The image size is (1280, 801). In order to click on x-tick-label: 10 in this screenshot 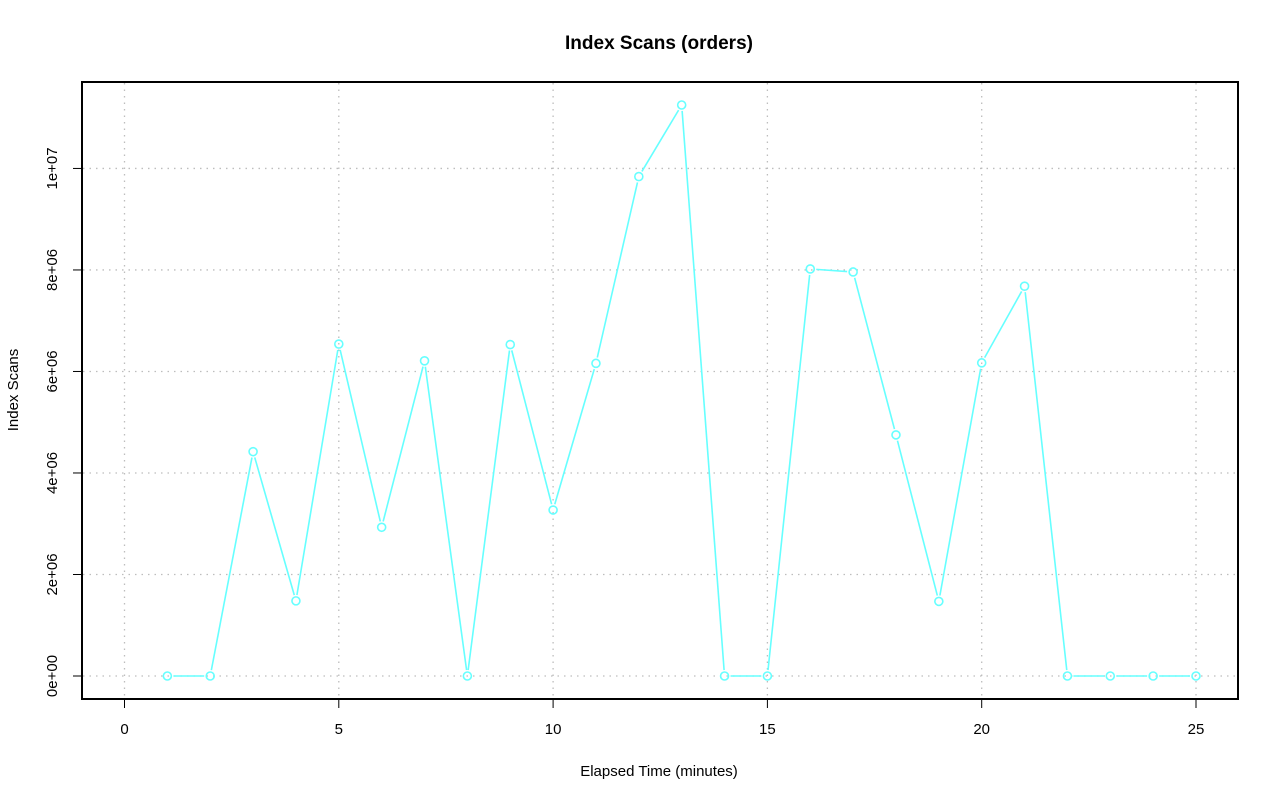, I will do `click(553, 729)`.